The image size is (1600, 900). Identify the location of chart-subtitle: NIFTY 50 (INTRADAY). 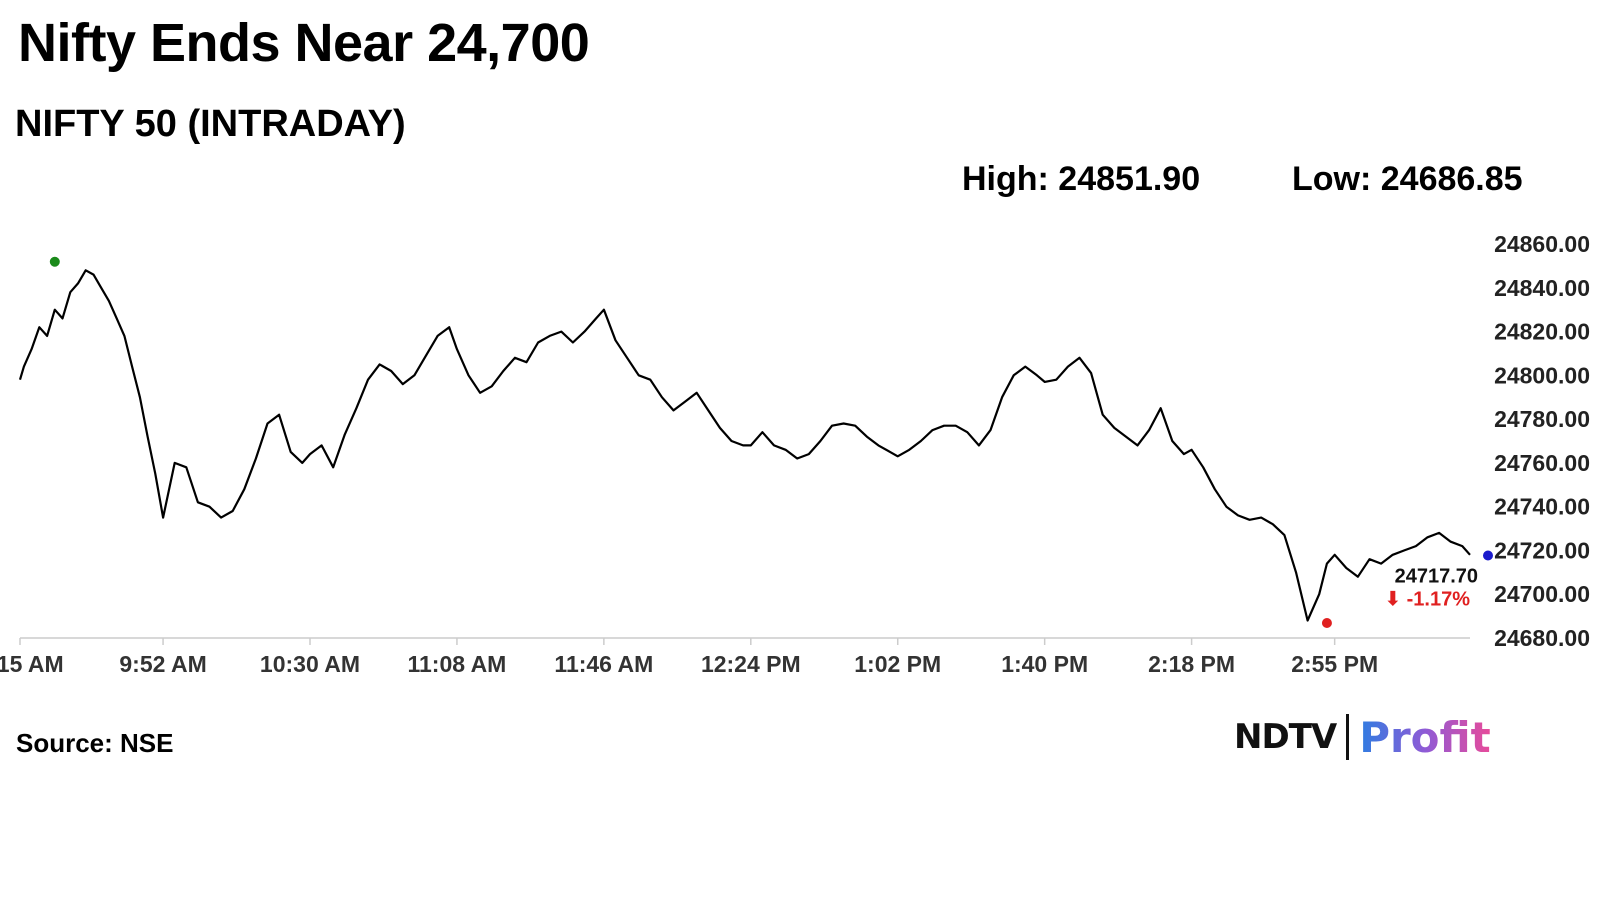
(210, 124).